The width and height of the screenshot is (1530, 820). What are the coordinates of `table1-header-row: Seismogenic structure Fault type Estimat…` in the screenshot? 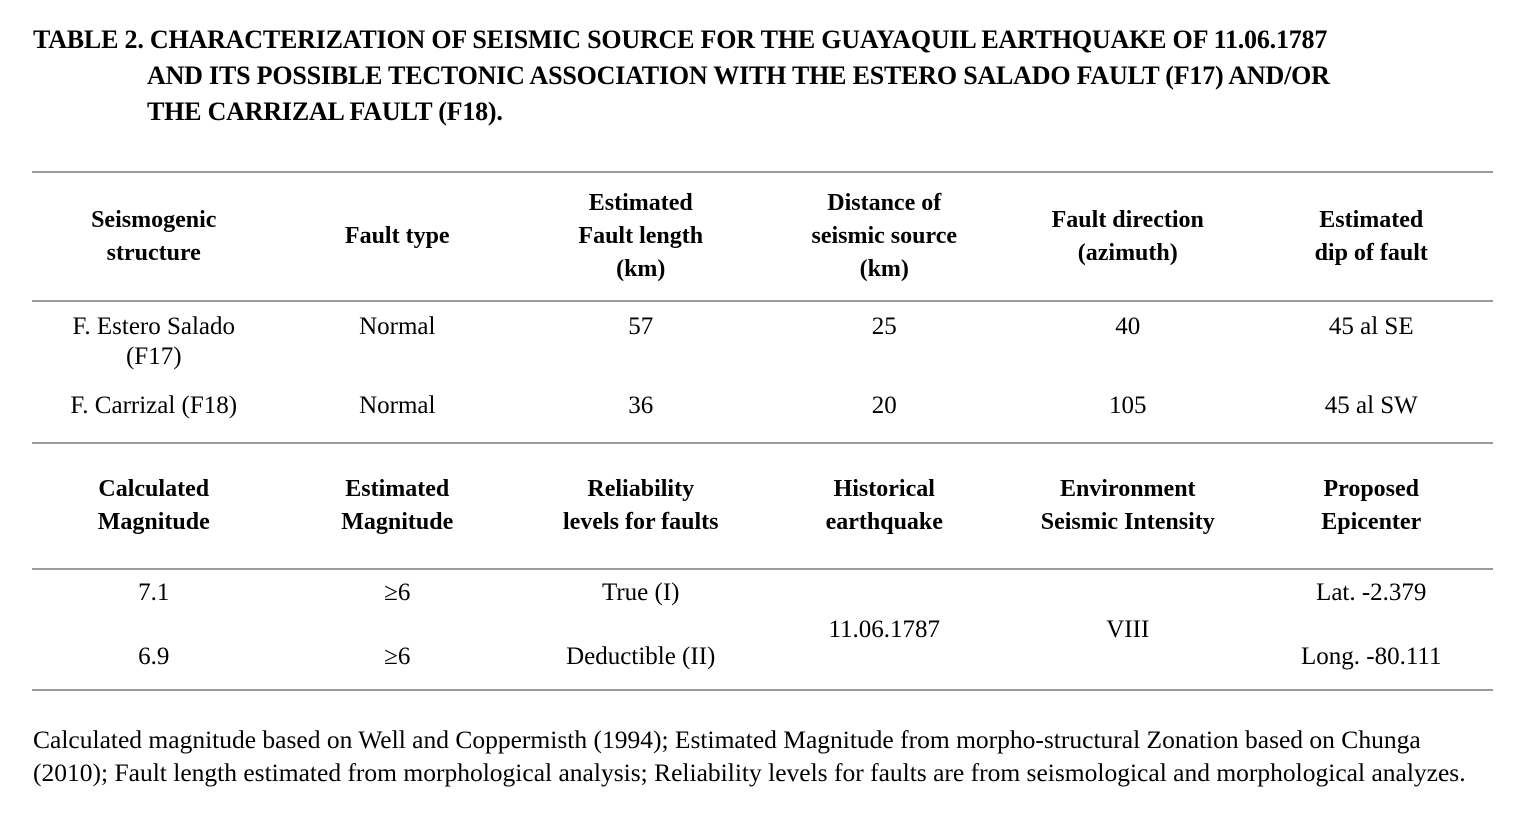 It's located at (762, 236).